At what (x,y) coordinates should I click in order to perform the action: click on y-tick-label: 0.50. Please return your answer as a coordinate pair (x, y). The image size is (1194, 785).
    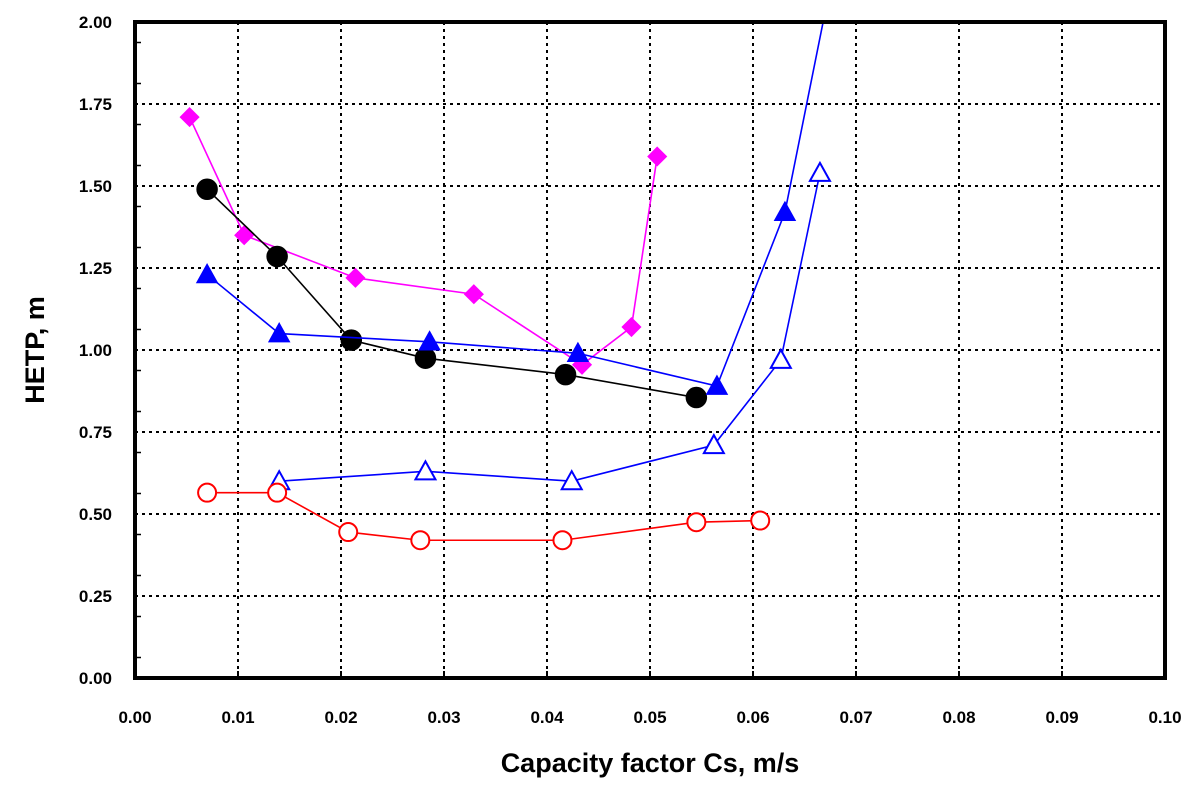
    Looking at the image, I should click on (95, 514).